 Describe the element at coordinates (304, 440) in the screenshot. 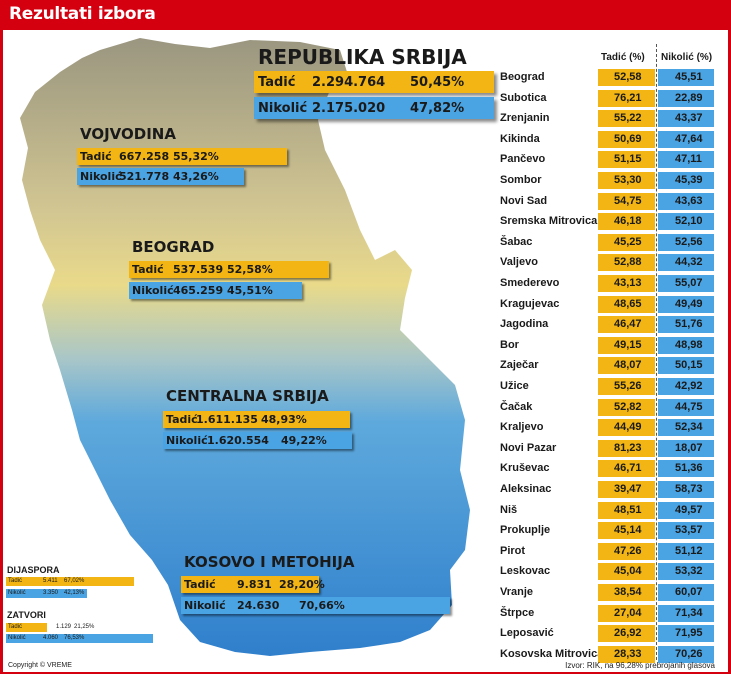

I see `centralna-nikolic-pct: 49,22%` at that location.